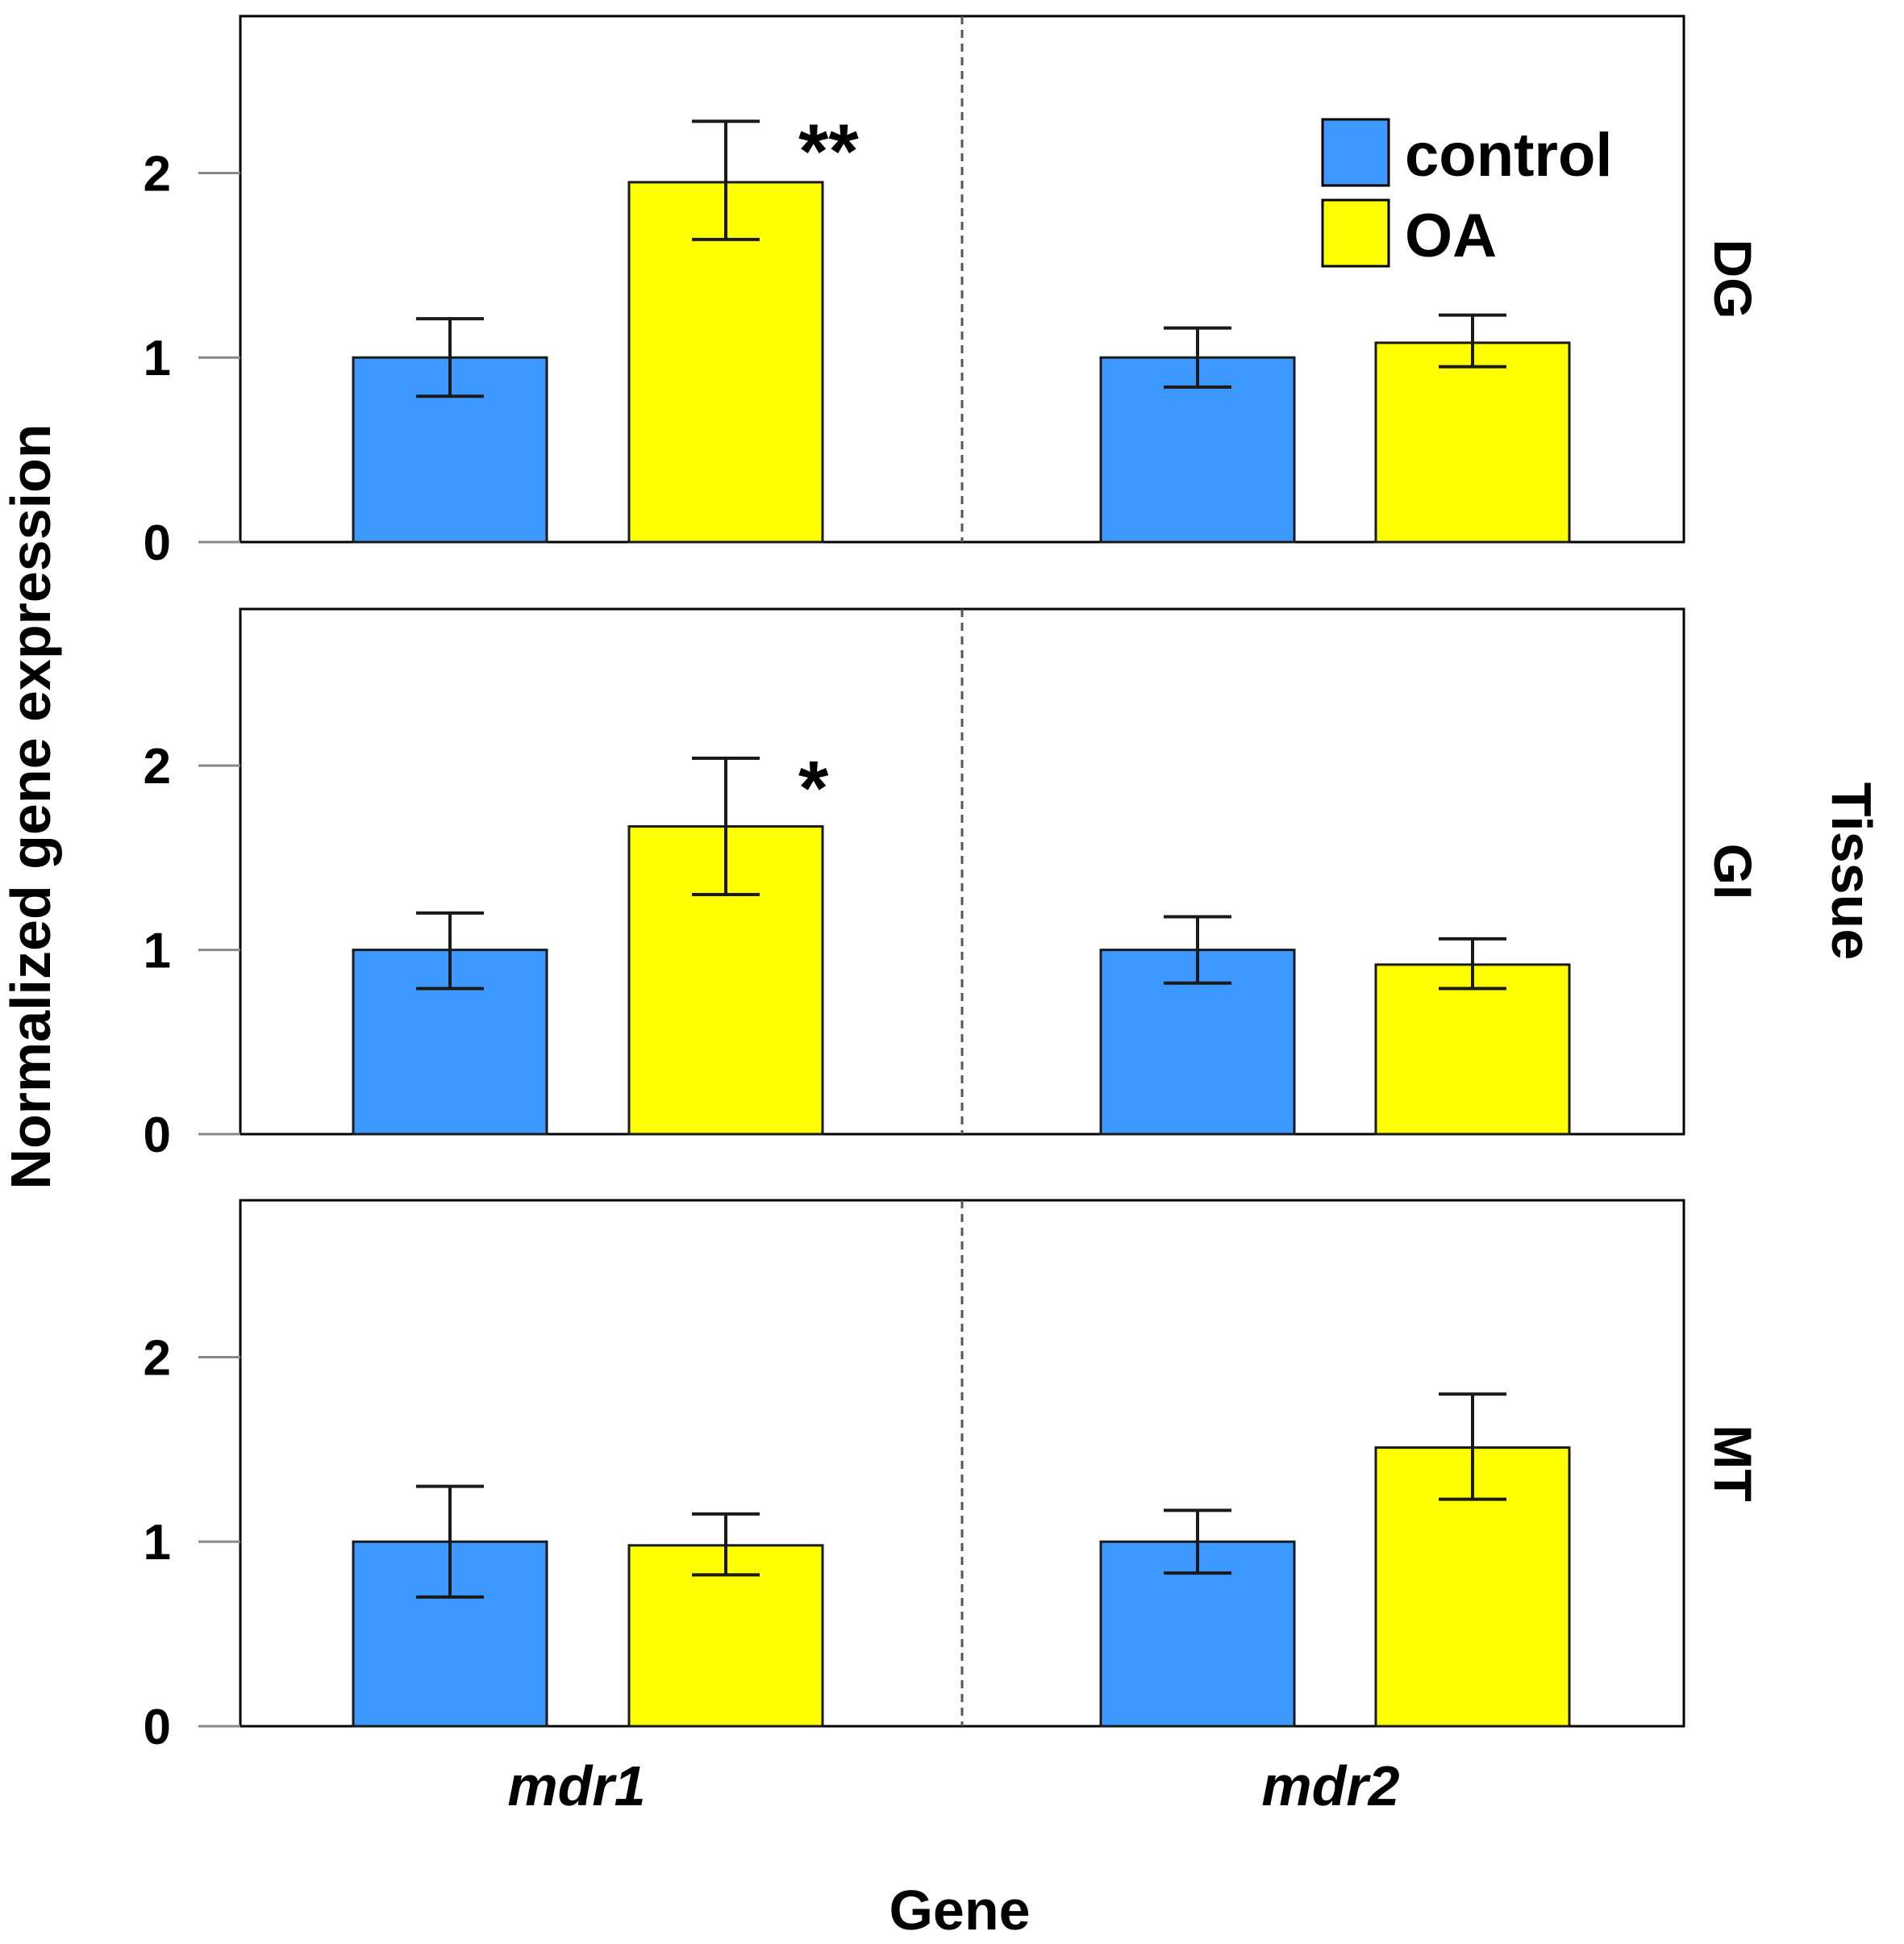 Image resolution: width=1904 pixels, height=1944 pixels. Describe the element at coordinates (828, 151) in the screenshot. I see `significance-label-dg-0: **` at that location.